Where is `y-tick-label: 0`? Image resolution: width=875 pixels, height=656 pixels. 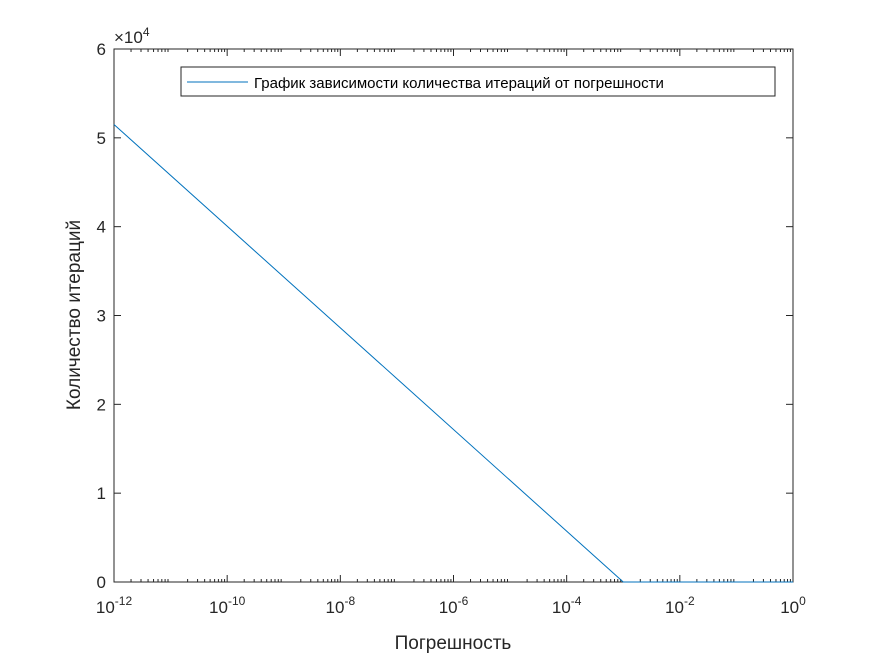 y-tick-label: 0 is located at coordinates (101, 582).